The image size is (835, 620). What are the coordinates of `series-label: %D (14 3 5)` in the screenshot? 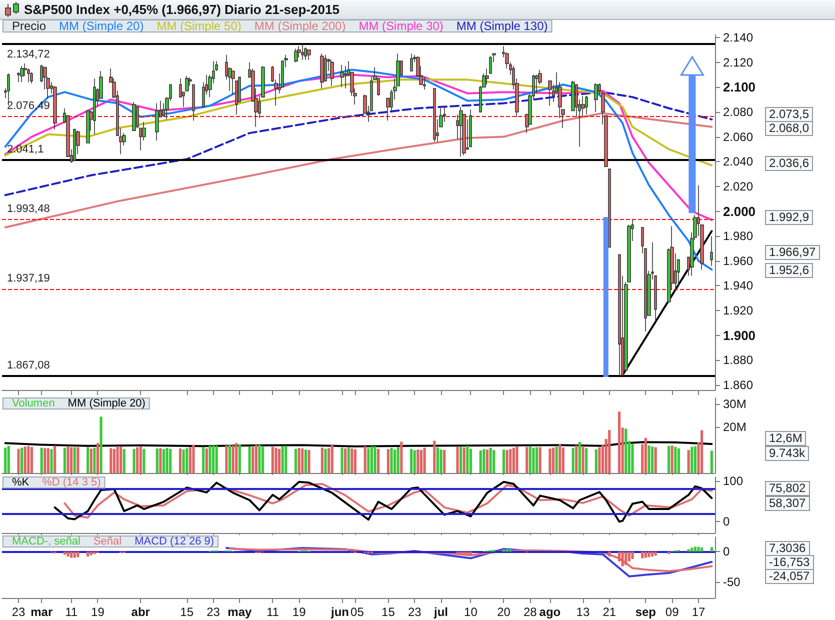 It's located at (71, 482).